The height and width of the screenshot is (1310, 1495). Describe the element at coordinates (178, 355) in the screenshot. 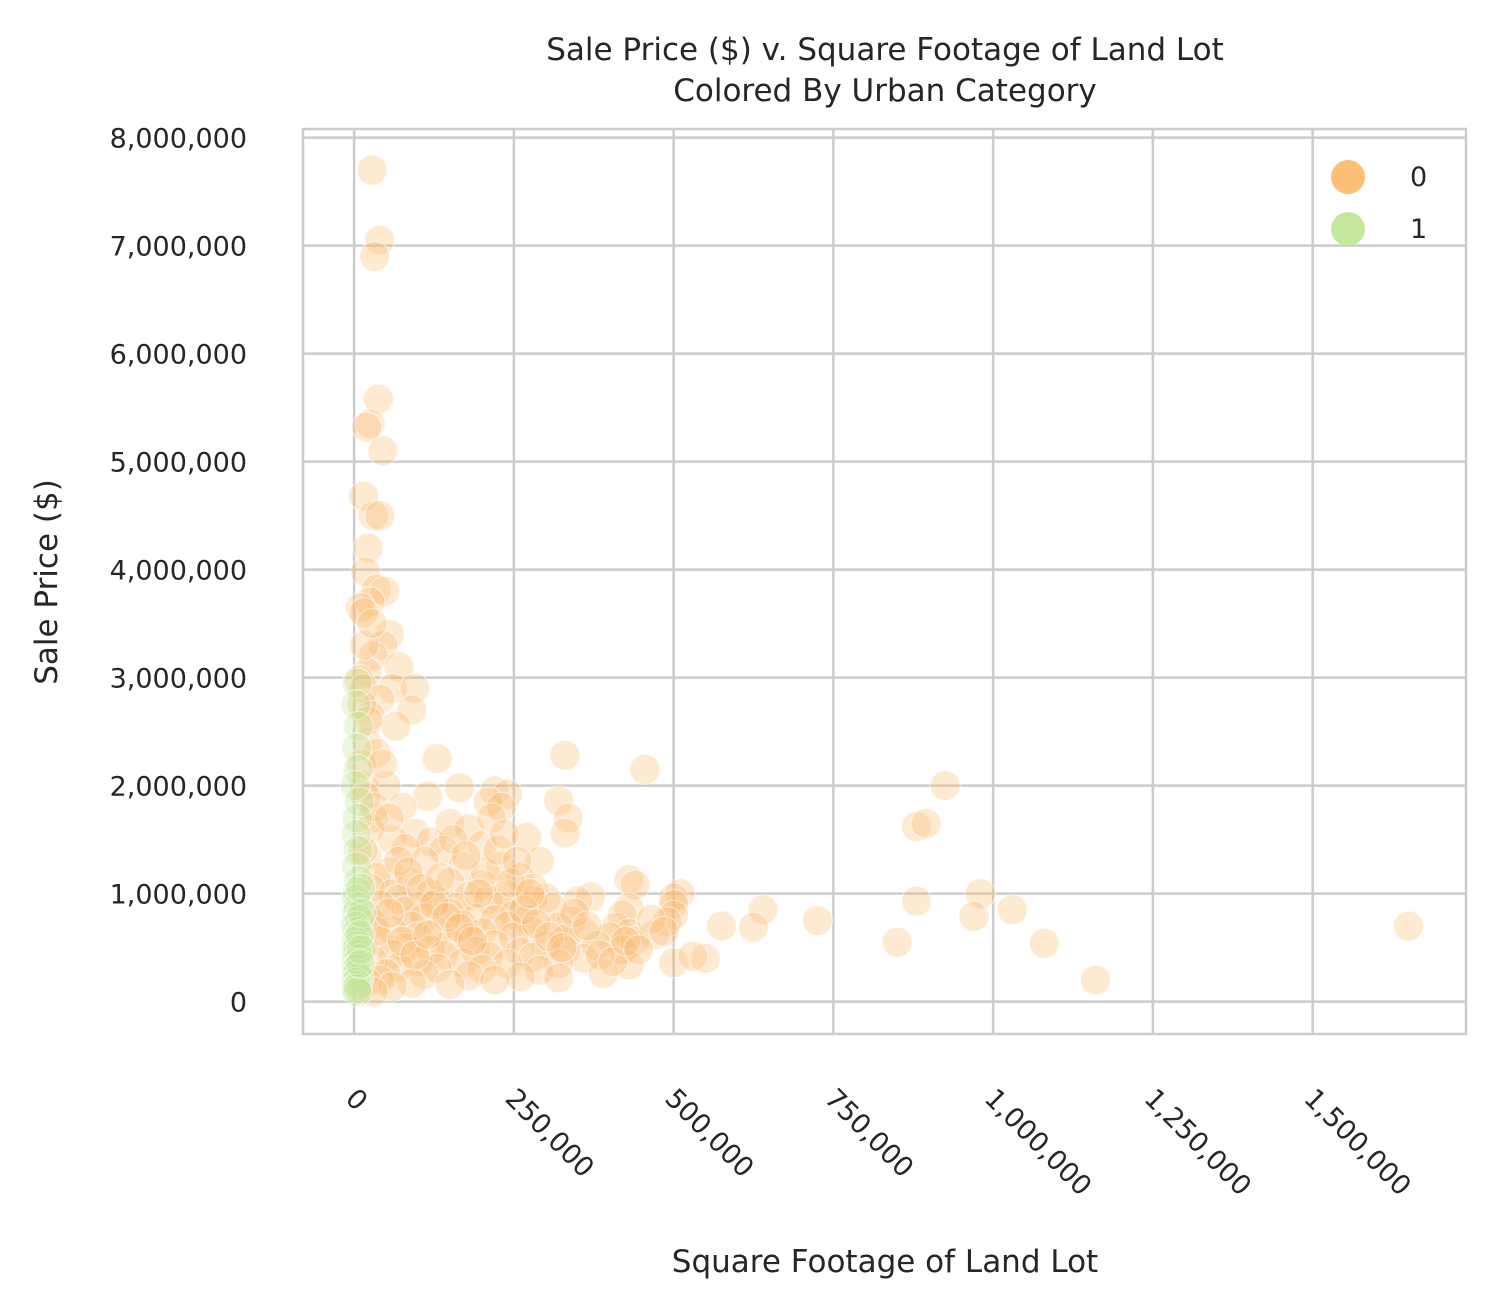

I see `y-tick-label: 6,000,000` at that location.